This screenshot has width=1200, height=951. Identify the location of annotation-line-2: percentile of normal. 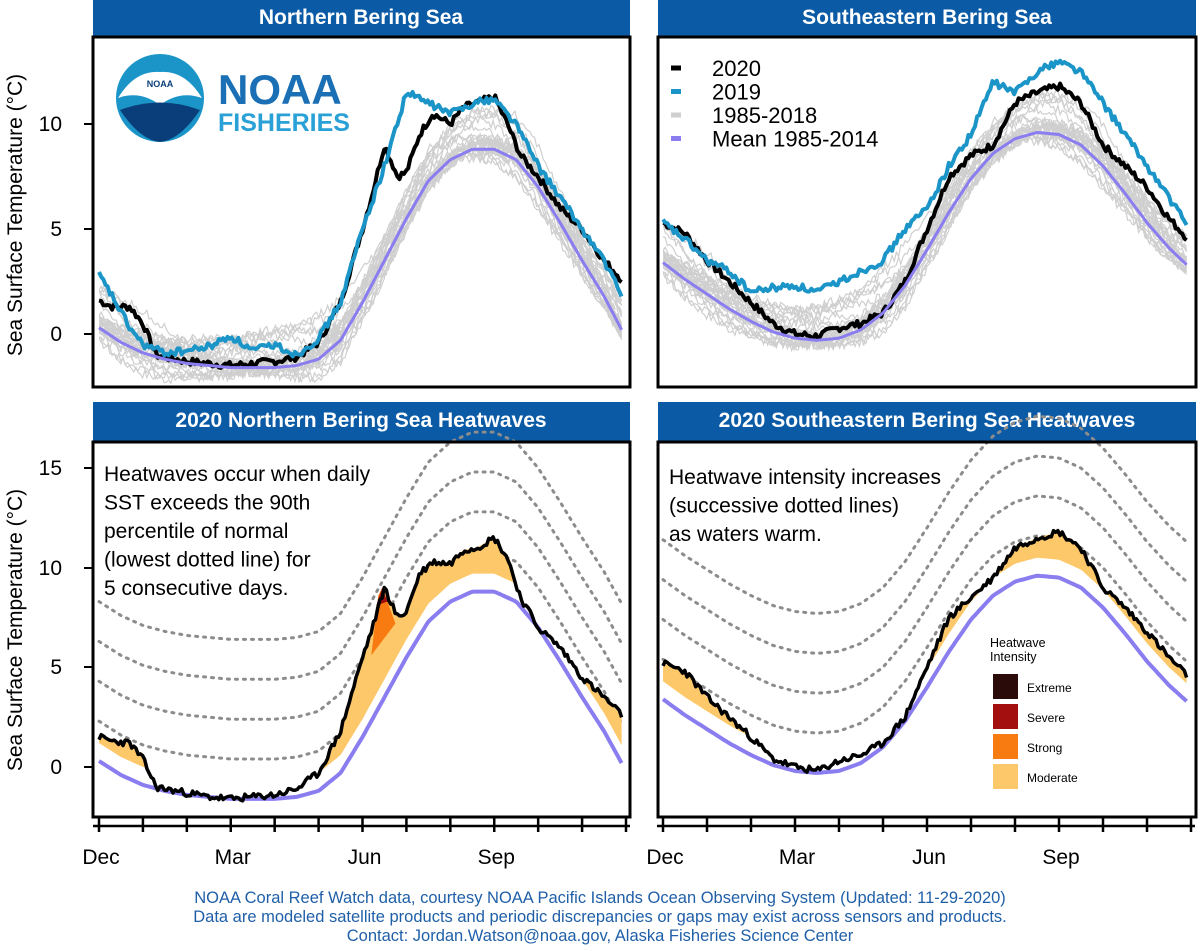
(196, 531).